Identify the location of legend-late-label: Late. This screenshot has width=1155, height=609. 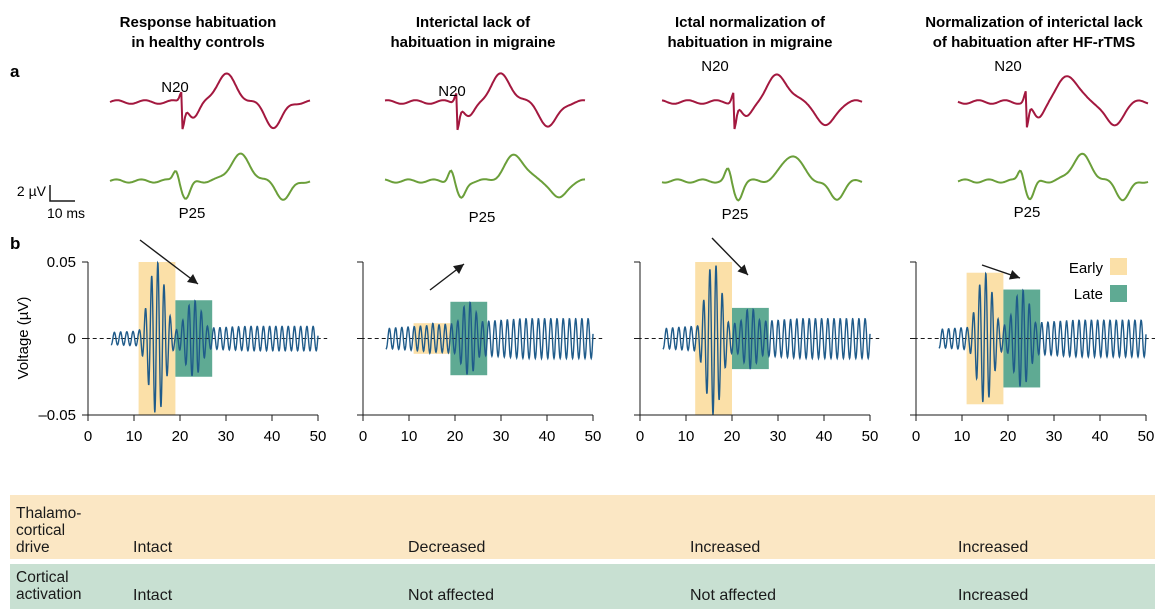
(1088, 294).